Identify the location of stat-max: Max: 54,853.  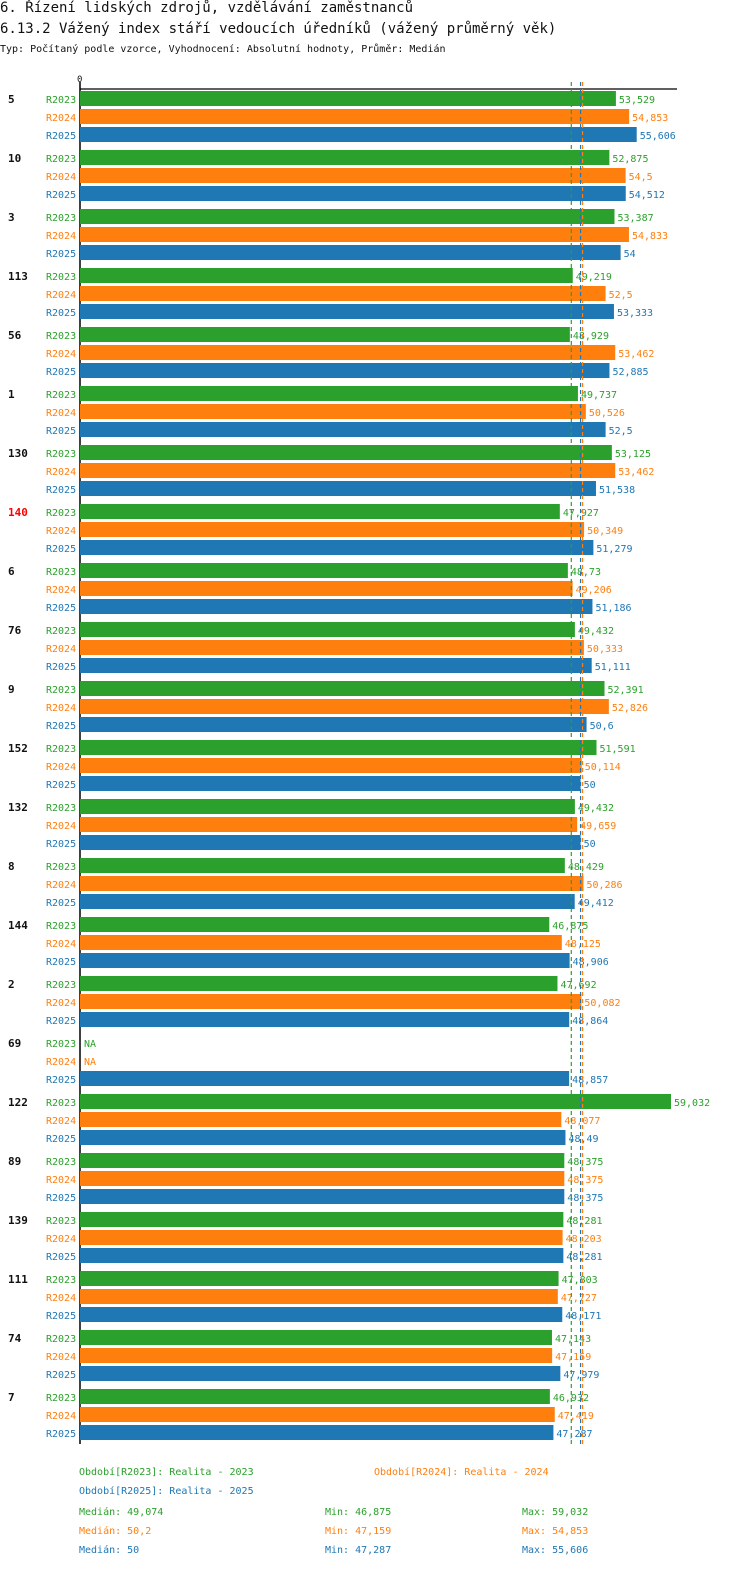
(555, 1531).